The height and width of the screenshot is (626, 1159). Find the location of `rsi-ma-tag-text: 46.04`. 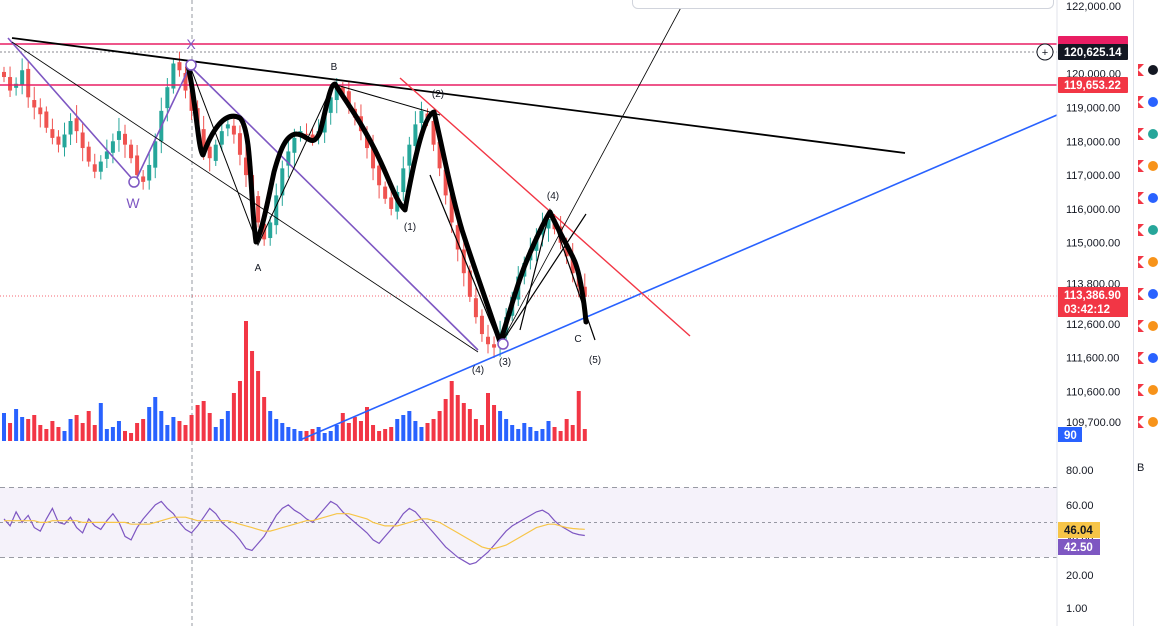

rsi-ma-tag-text: 46.04 is located at coordinates (1078, 531).